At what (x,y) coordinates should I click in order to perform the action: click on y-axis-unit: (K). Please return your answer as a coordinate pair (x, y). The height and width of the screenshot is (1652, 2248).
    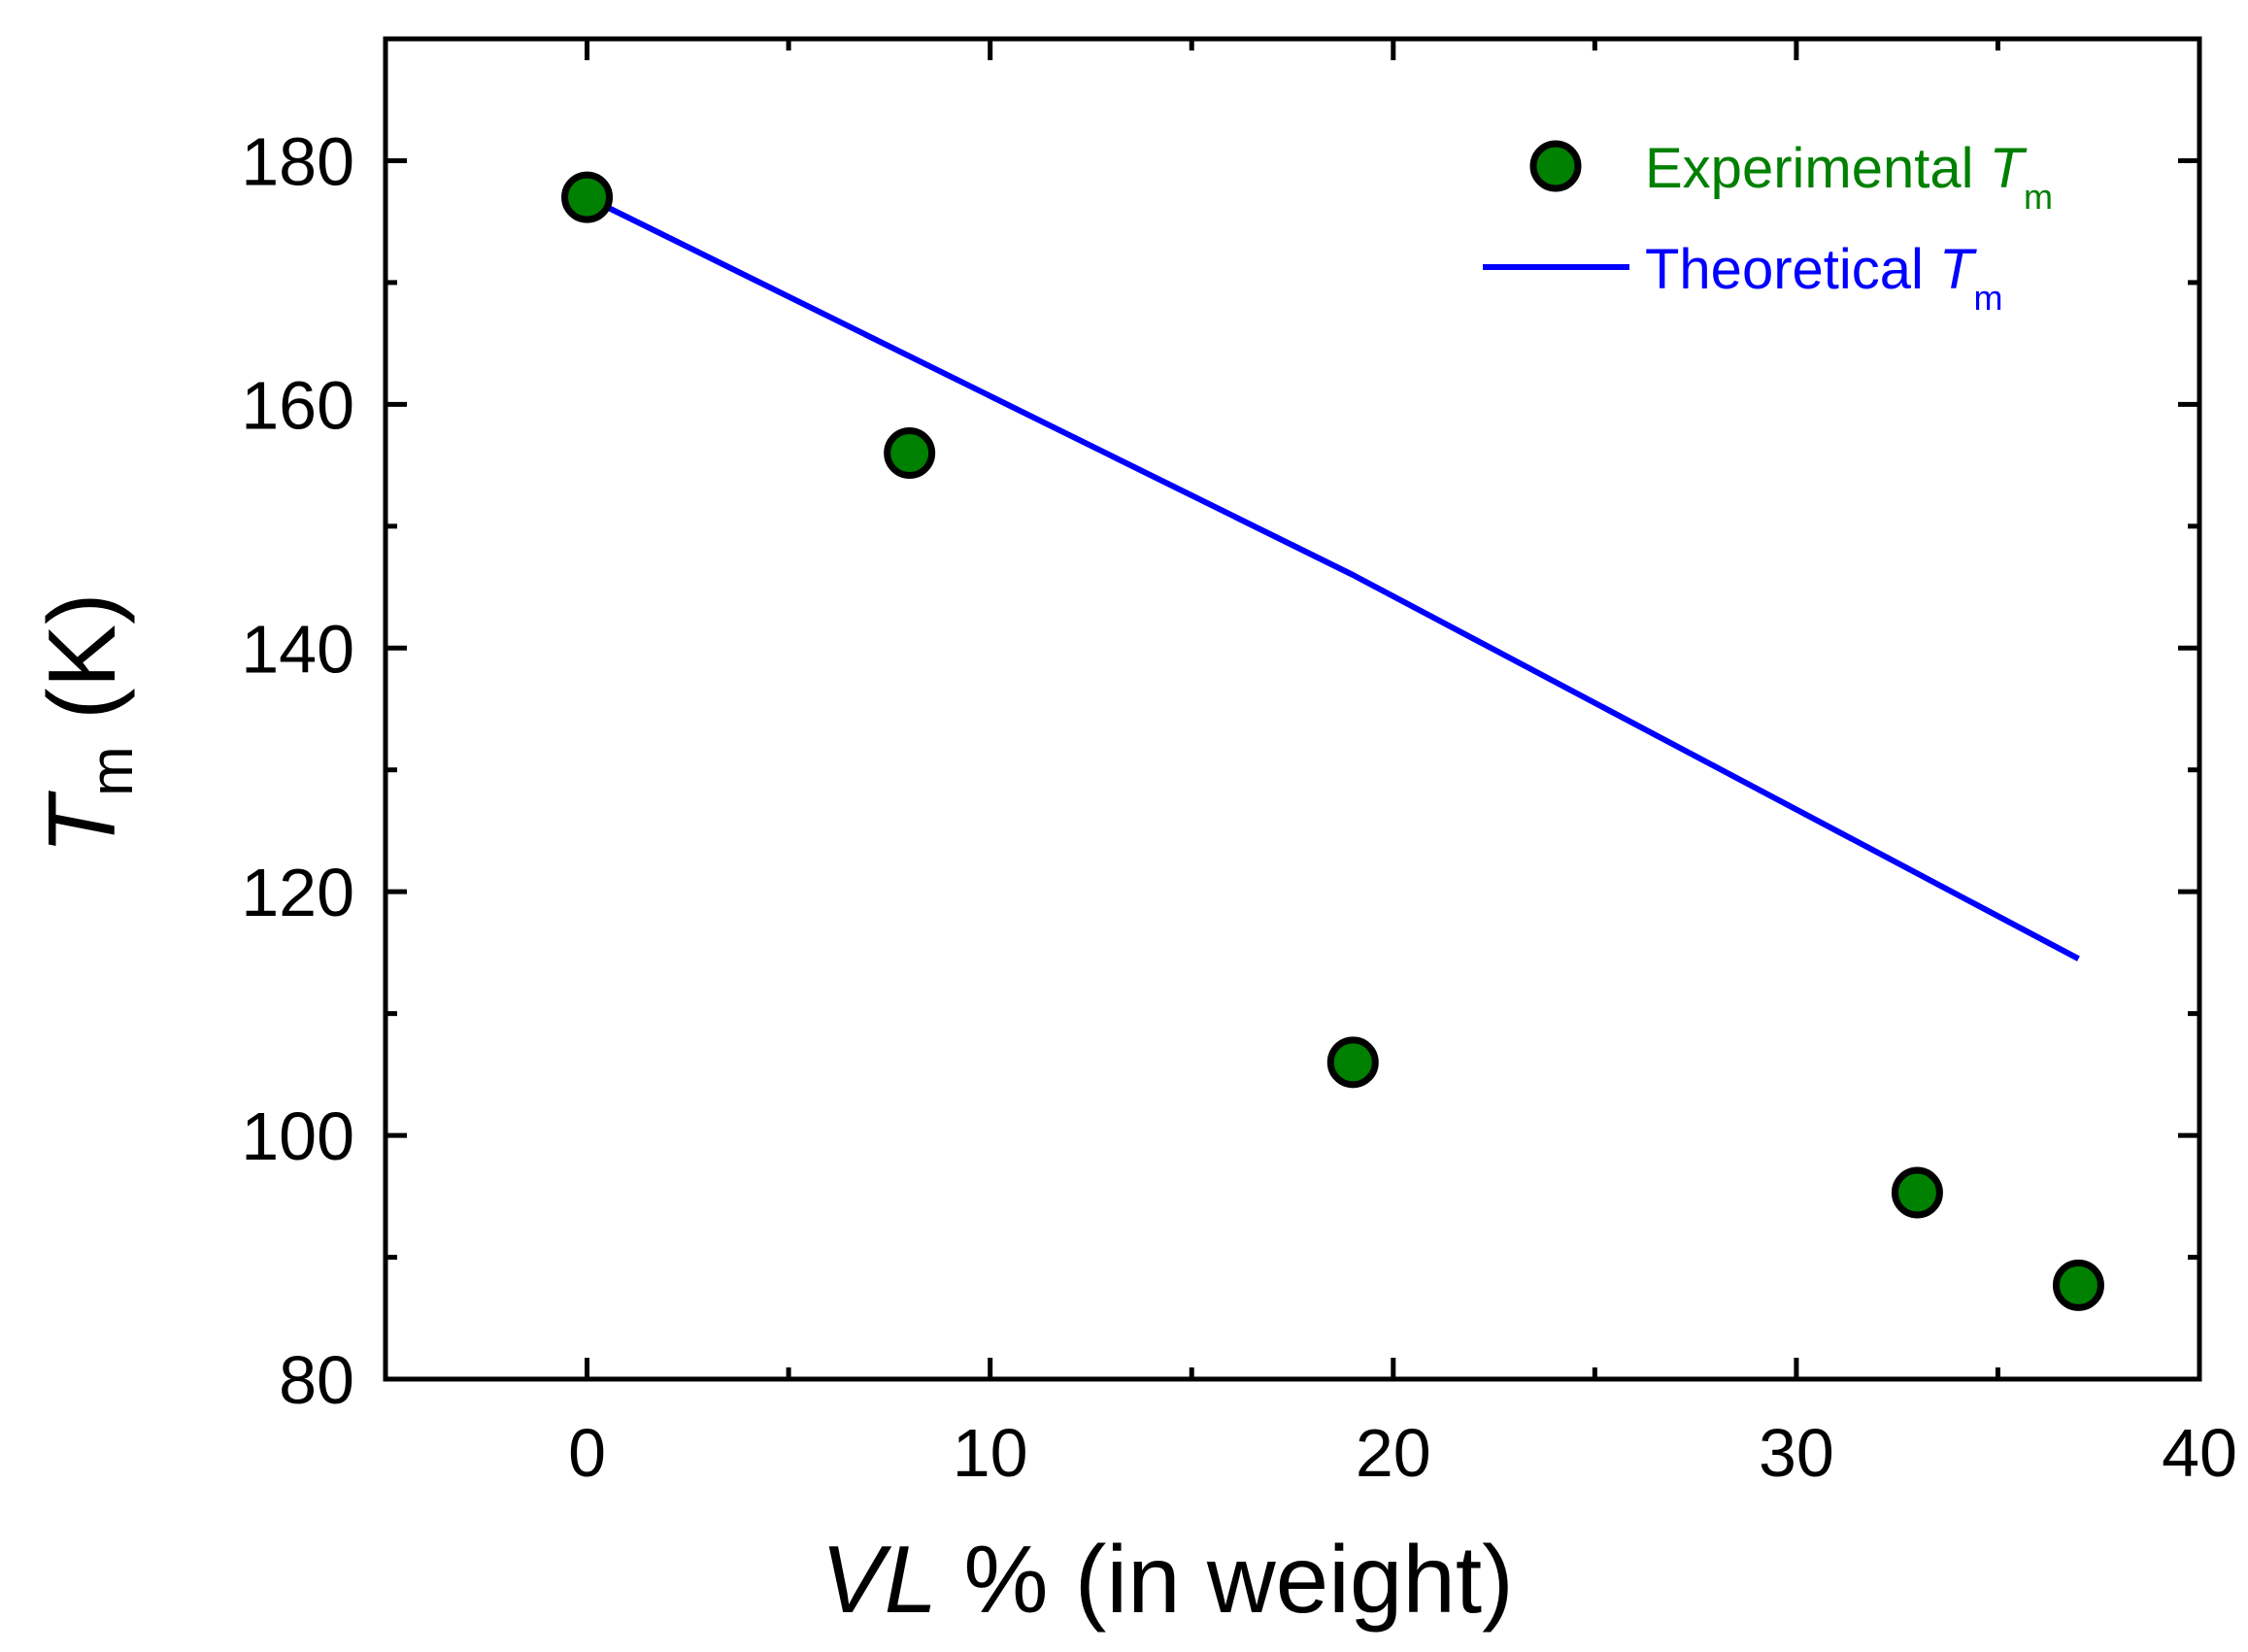
    Looking at the image, I should click on (81, 669).